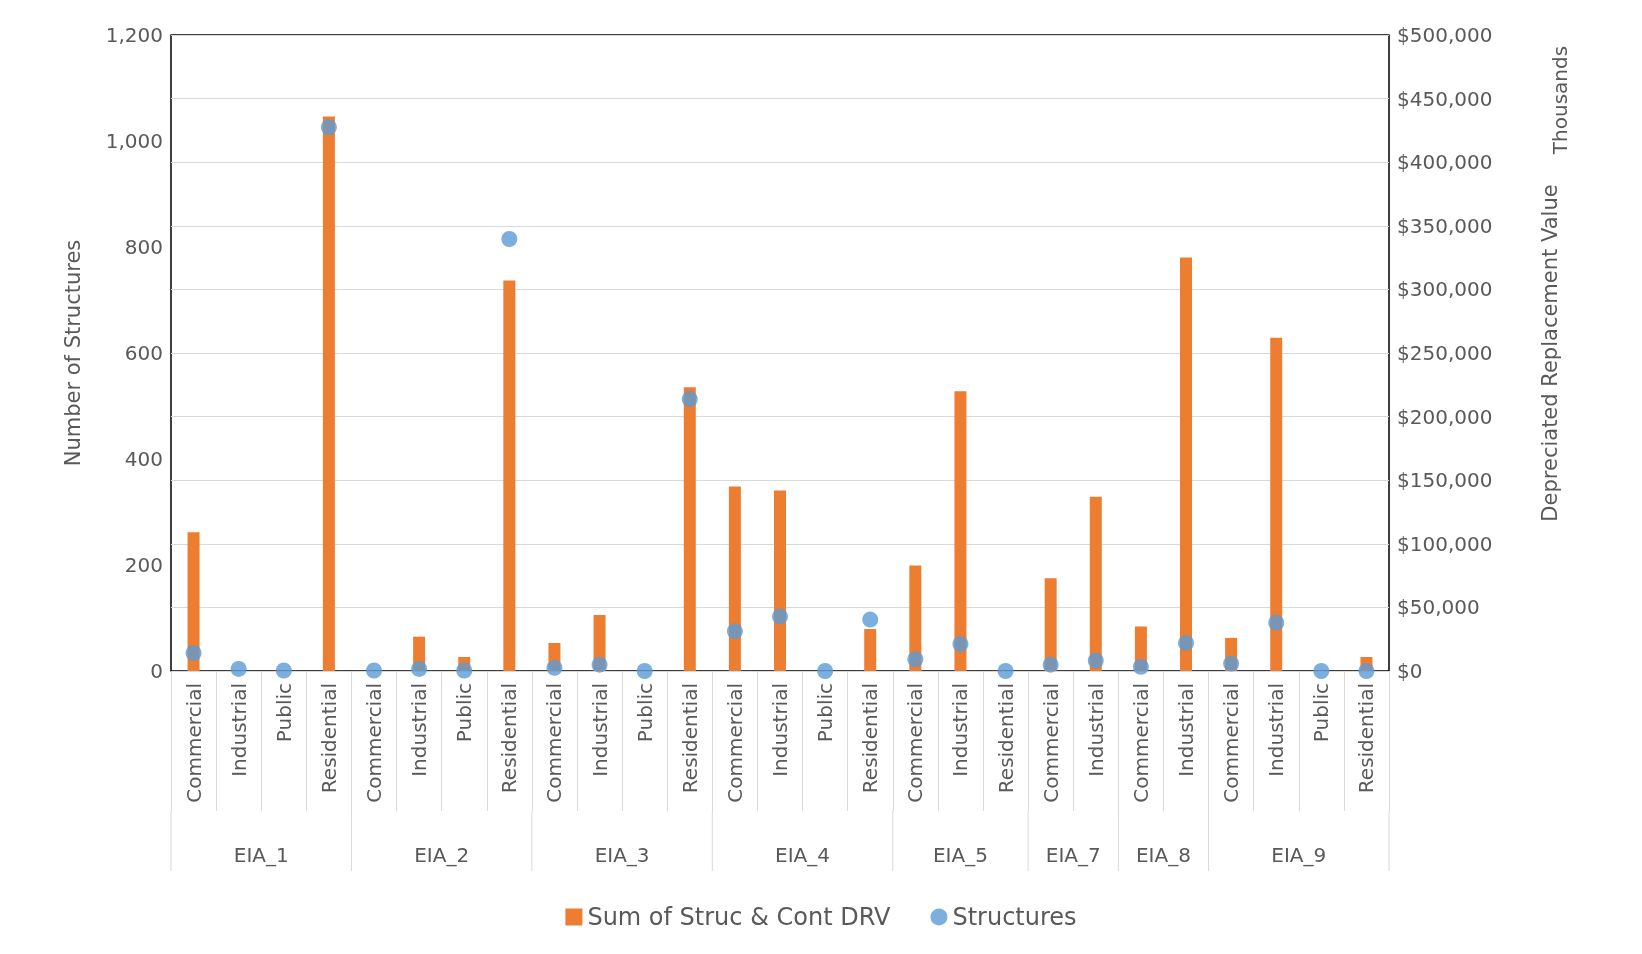 This screenshot has width=1642, height=954. I want to click on text: EIA_2, so click(442, 855).